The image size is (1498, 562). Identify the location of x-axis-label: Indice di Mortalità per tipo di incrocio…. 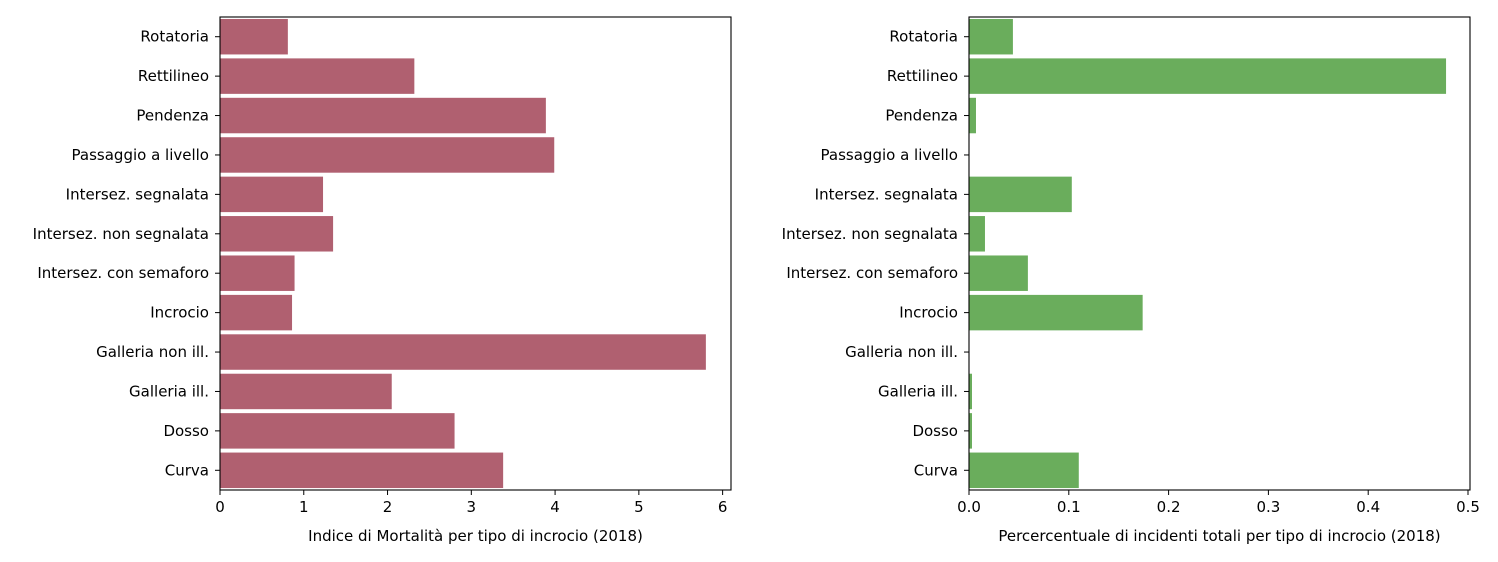
(475, 536).